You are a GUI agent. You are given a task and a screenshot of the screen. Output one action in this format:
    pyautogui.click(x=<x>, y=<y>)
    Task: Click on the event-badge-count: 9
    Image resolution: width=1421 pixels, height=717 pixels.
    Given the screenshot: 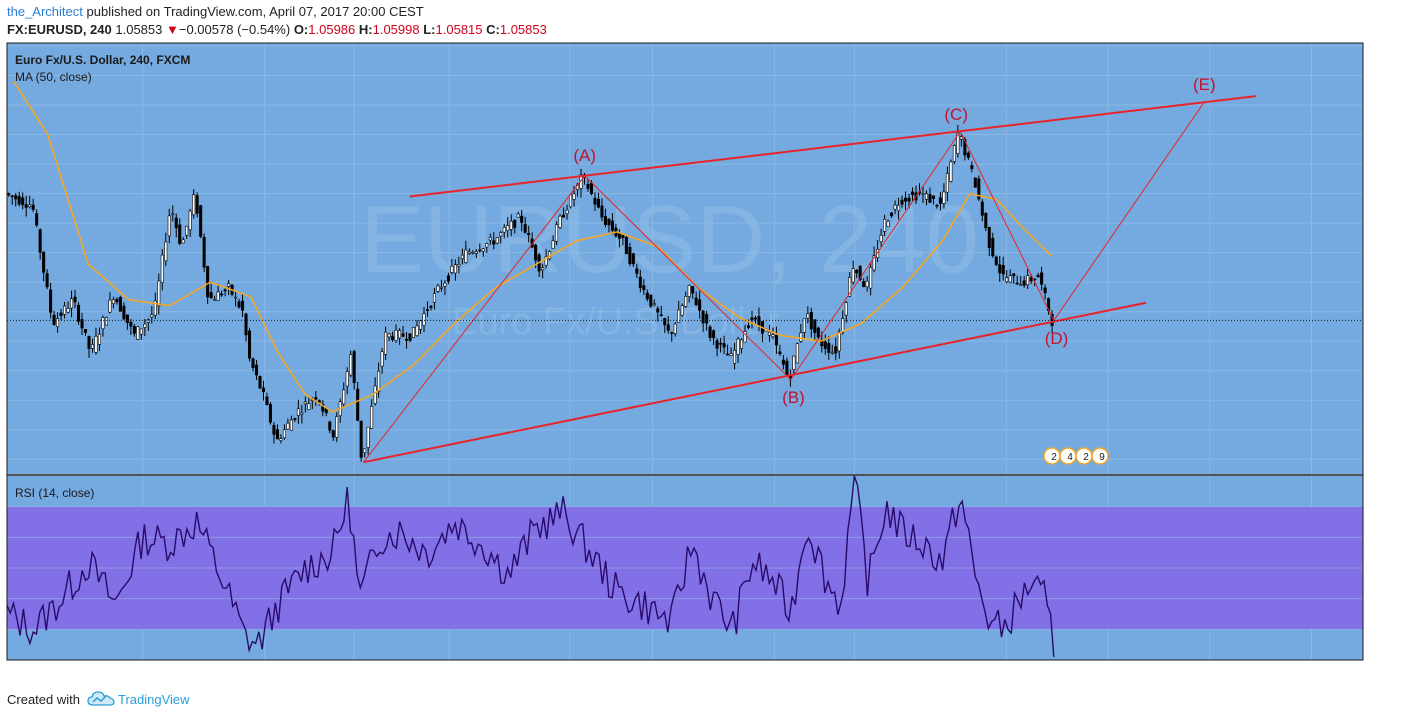 What is the action you would take?
    pyautogui.click(x=1102, y=457)
    